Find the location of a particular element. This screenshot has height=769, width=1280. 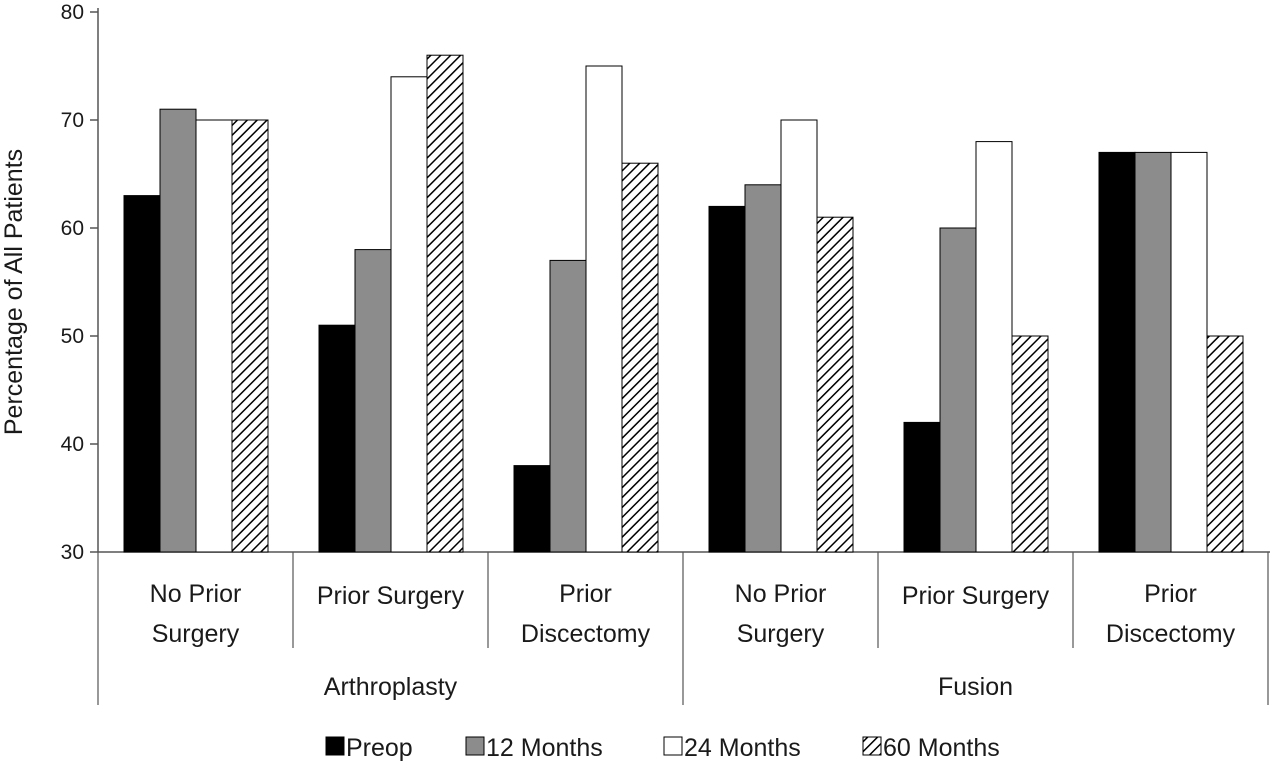

y-tick-label: 50 is located at coordinates (72, 336).